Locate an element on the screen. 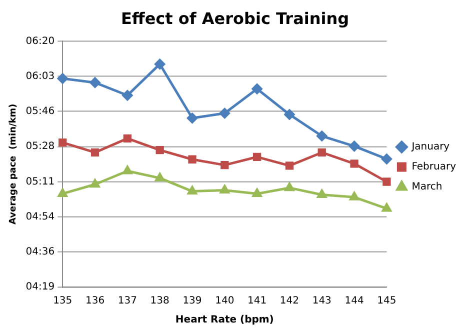  legend-label: January is located at coordinates (430, 147).